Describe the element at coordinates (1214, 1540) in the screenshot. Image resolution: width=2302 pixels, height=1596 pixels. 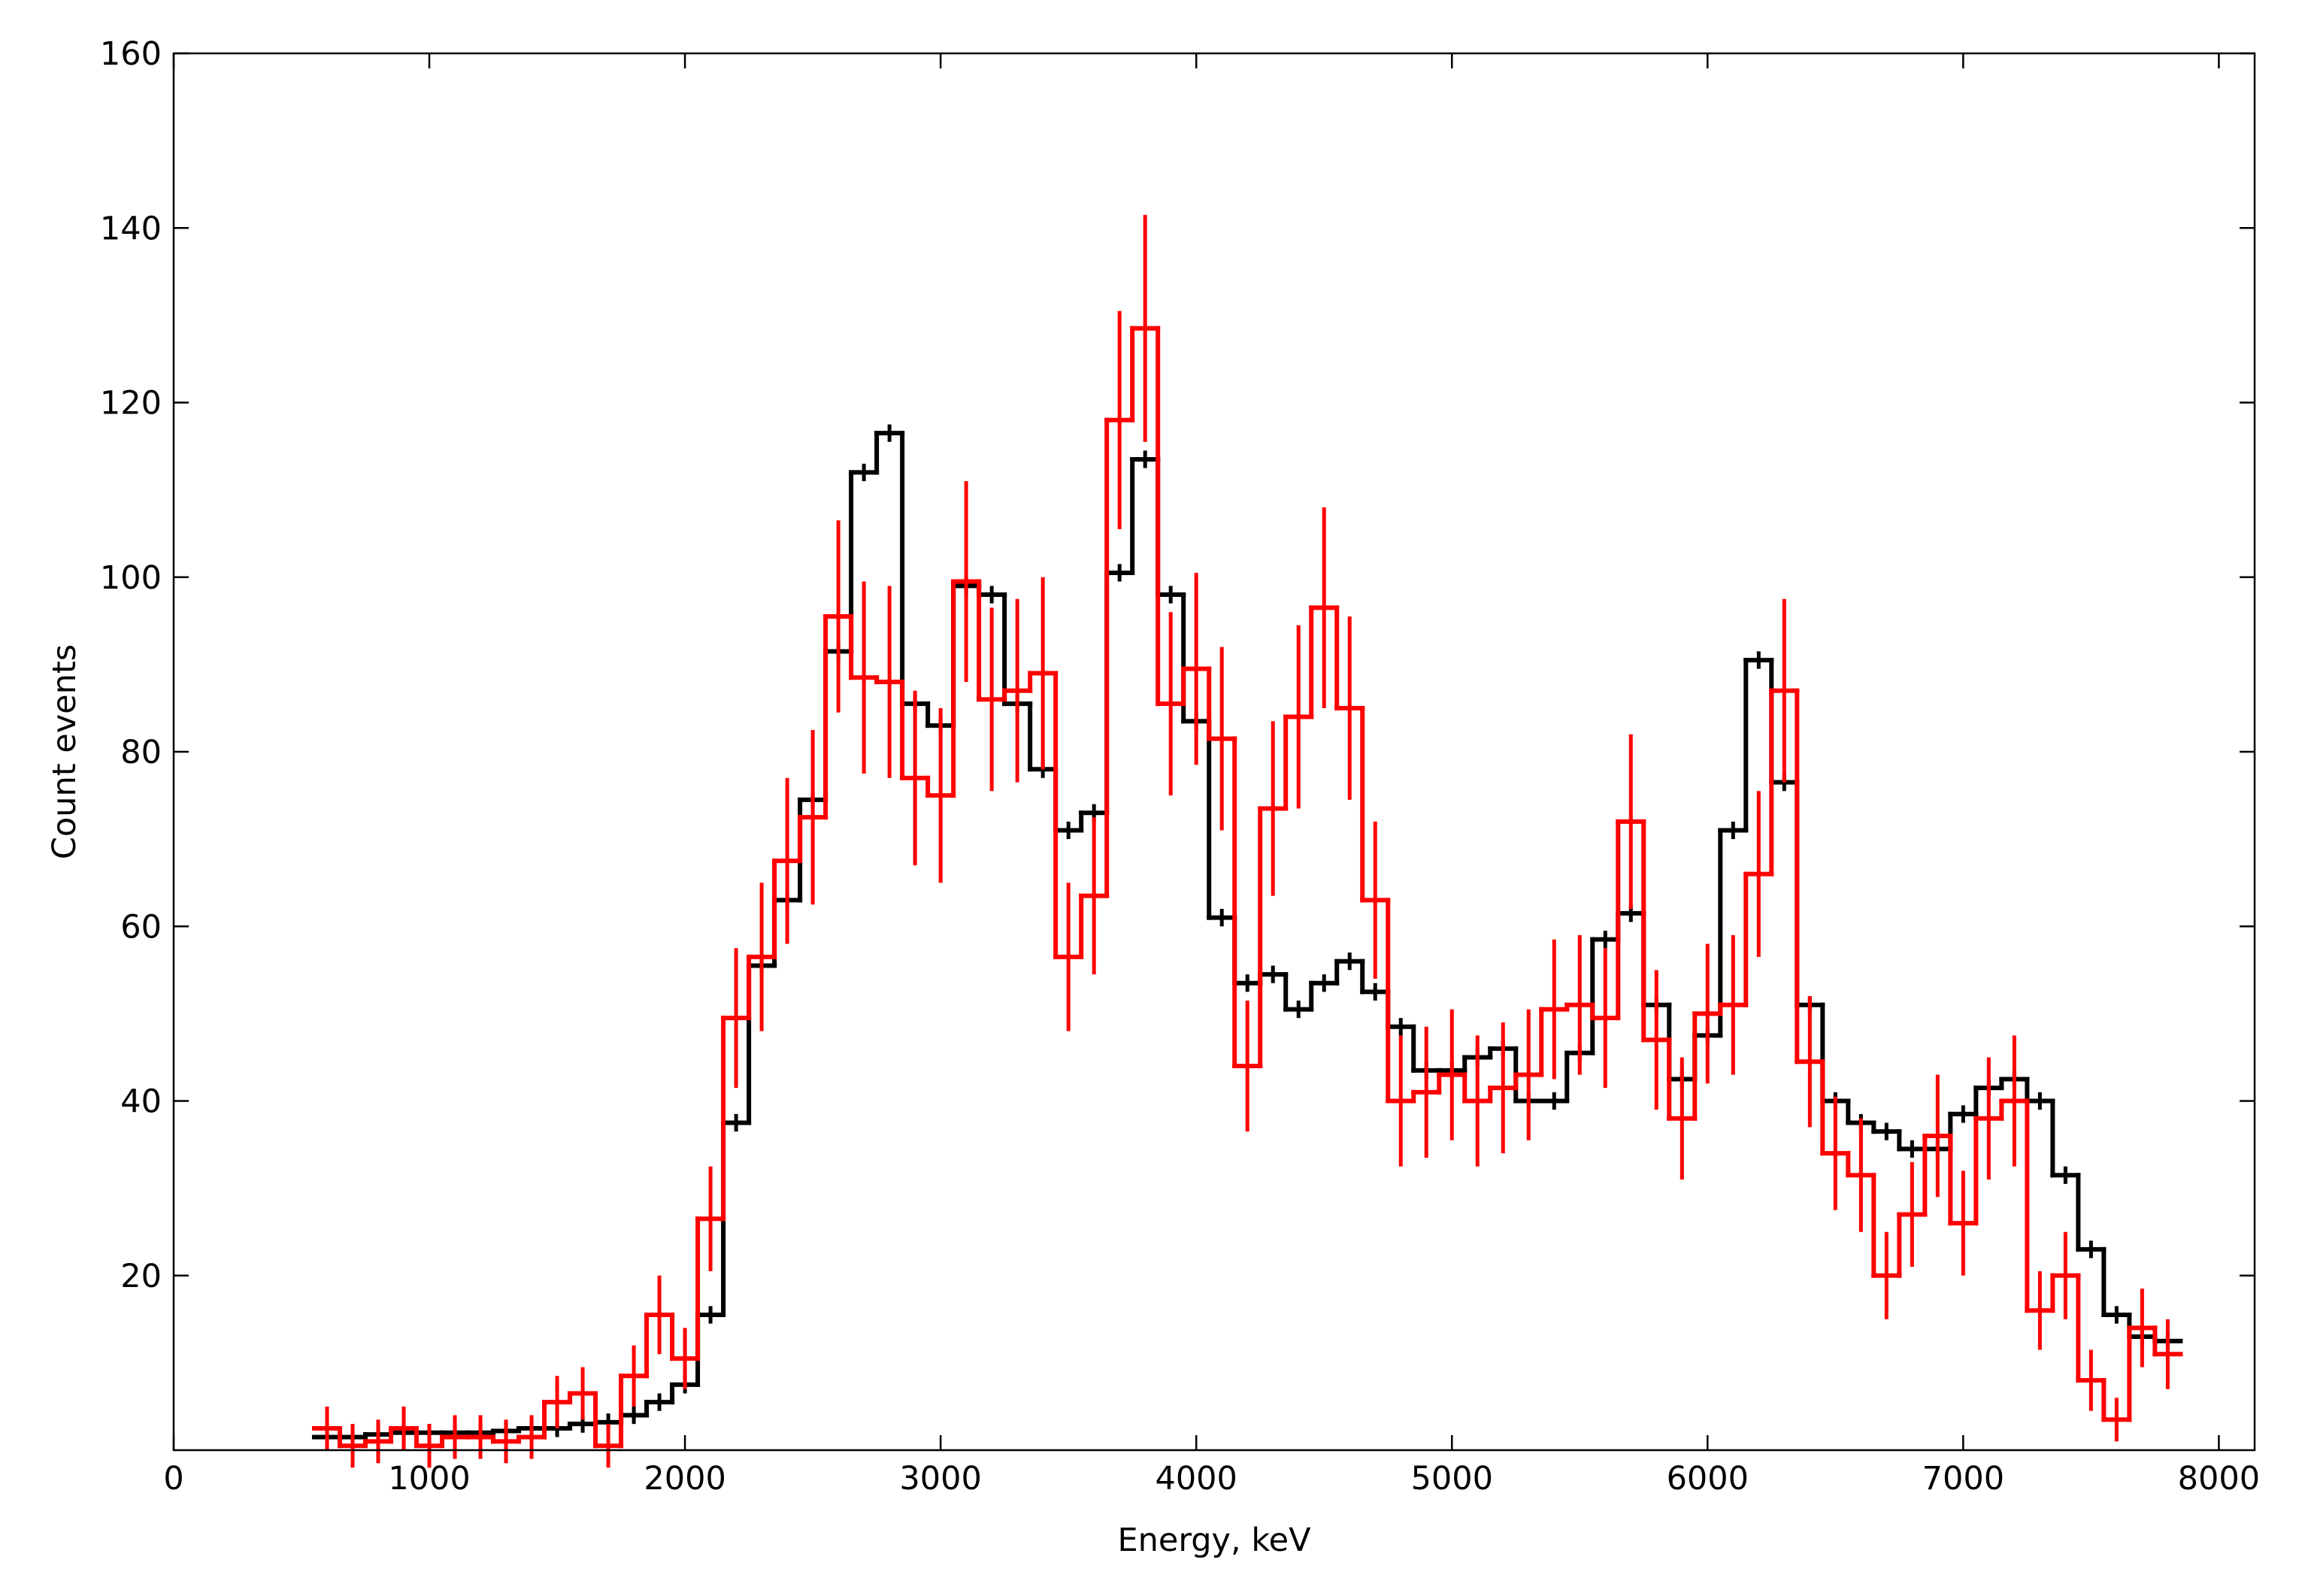
I see `x-axis-label: Energy, keV` at that location.